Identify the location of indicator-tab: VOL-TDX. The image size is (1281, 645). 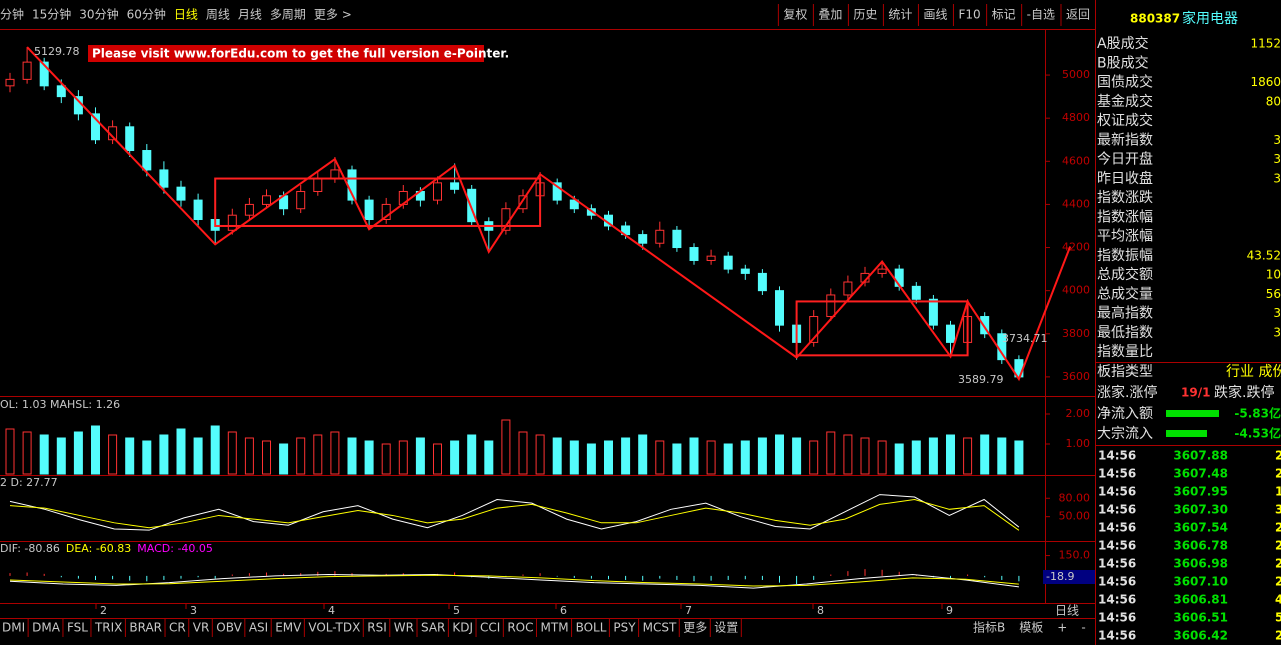
(334, 628).